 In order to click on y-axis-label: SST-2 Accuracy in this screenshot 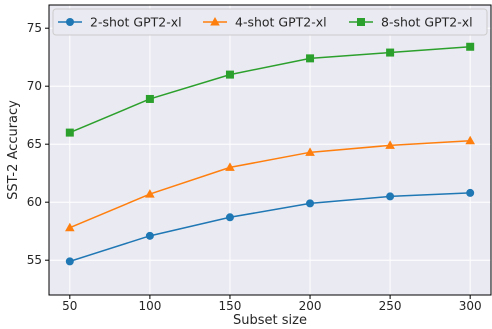, I will do `click(13, 150)`.